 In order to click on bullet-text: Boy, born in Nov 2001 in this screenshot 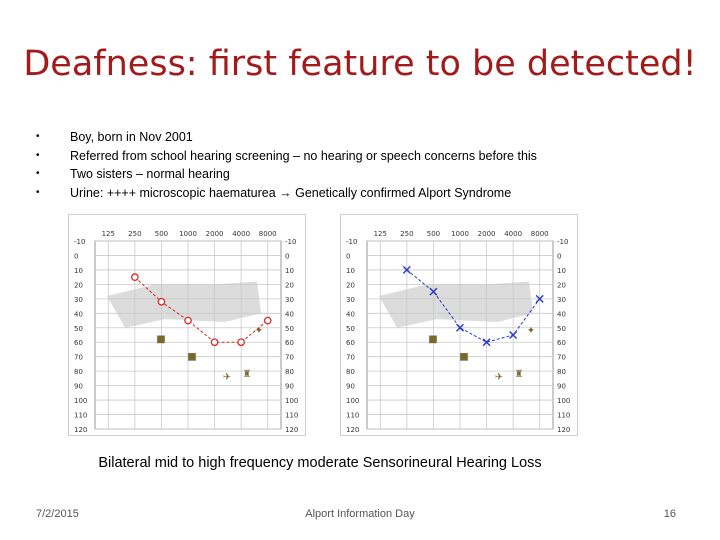, I will do `click(131, 137)`.